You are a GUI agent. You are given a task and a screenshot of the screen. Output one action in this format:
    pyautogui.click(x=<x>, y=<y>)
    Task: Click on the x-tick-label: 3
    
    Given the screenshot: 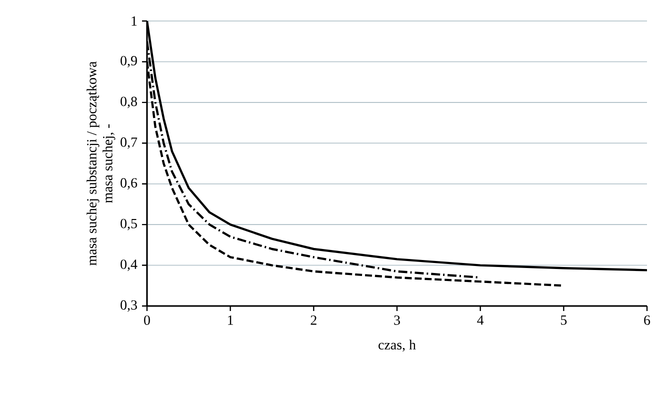 What is the action you would take?
    pyautogui.click(x=397, y=320)
    